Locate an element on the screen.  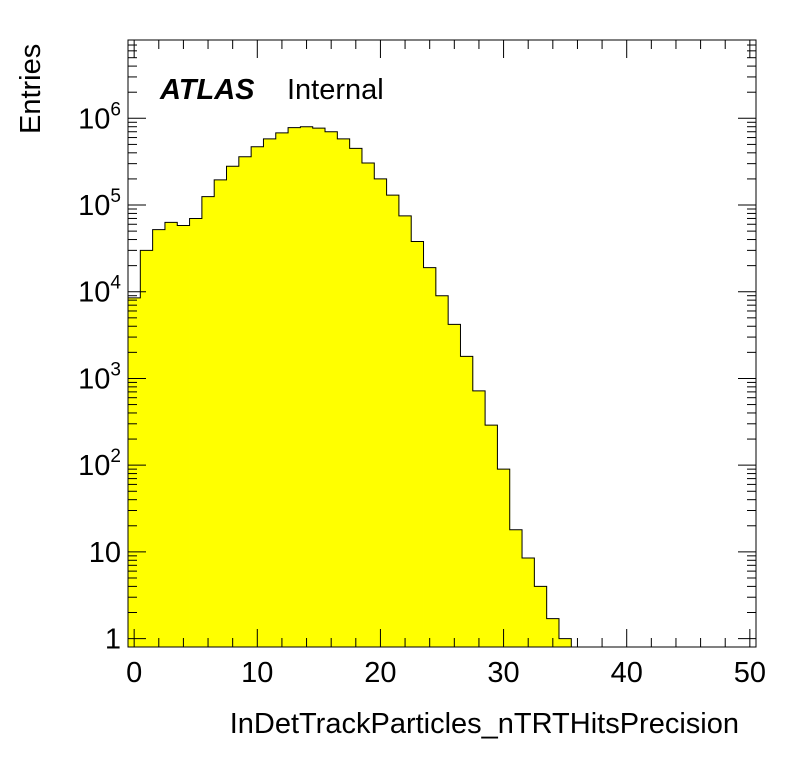
x-tick-label: 50 is located at coordinates (750, 673).